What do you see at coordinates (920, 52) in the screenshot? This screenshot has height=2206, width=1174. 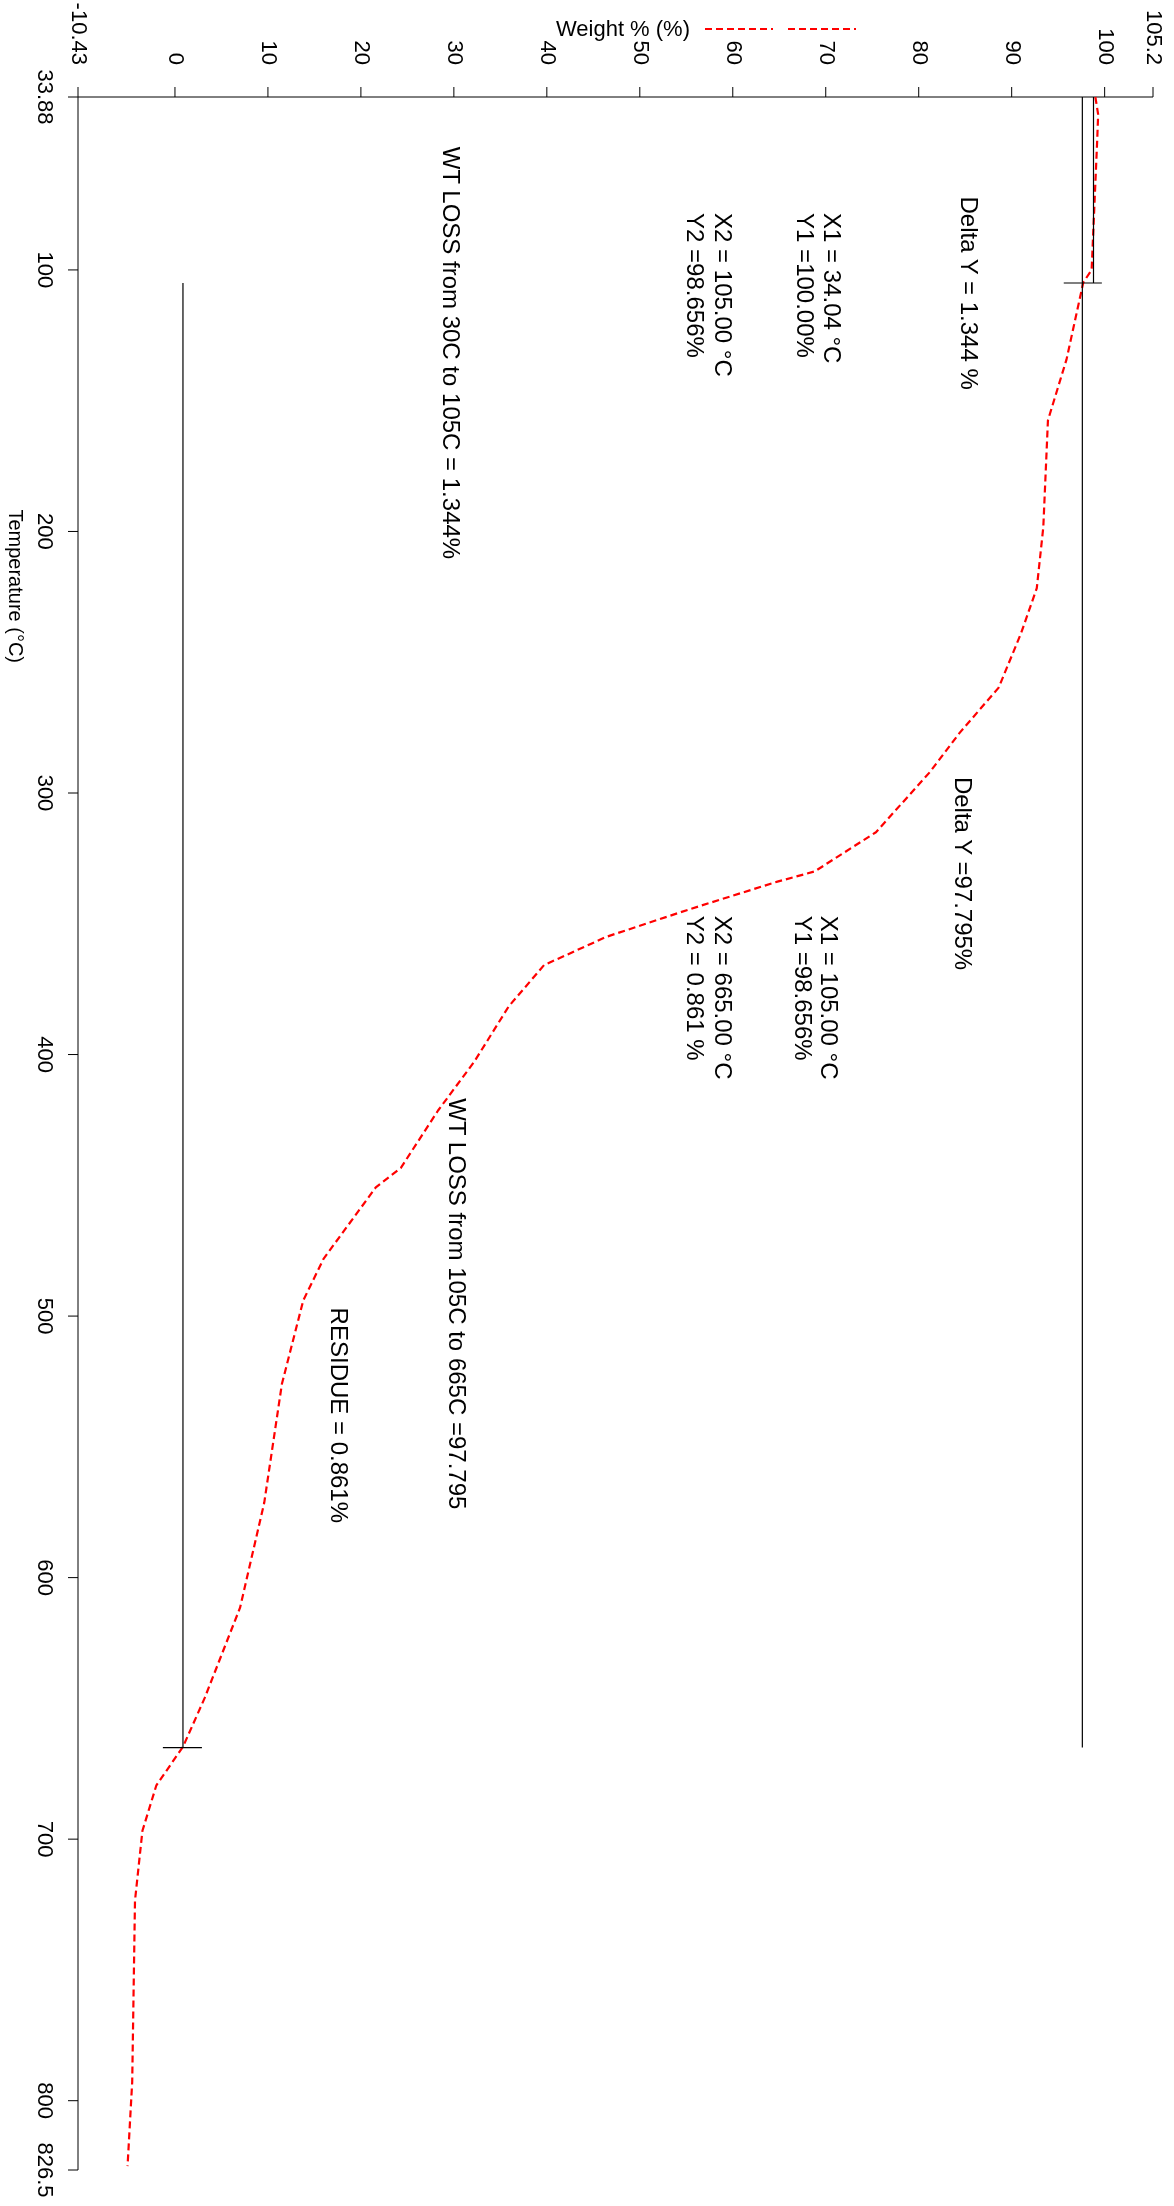 I see `x-tick-label: 80` at bounding box center [920, 52].